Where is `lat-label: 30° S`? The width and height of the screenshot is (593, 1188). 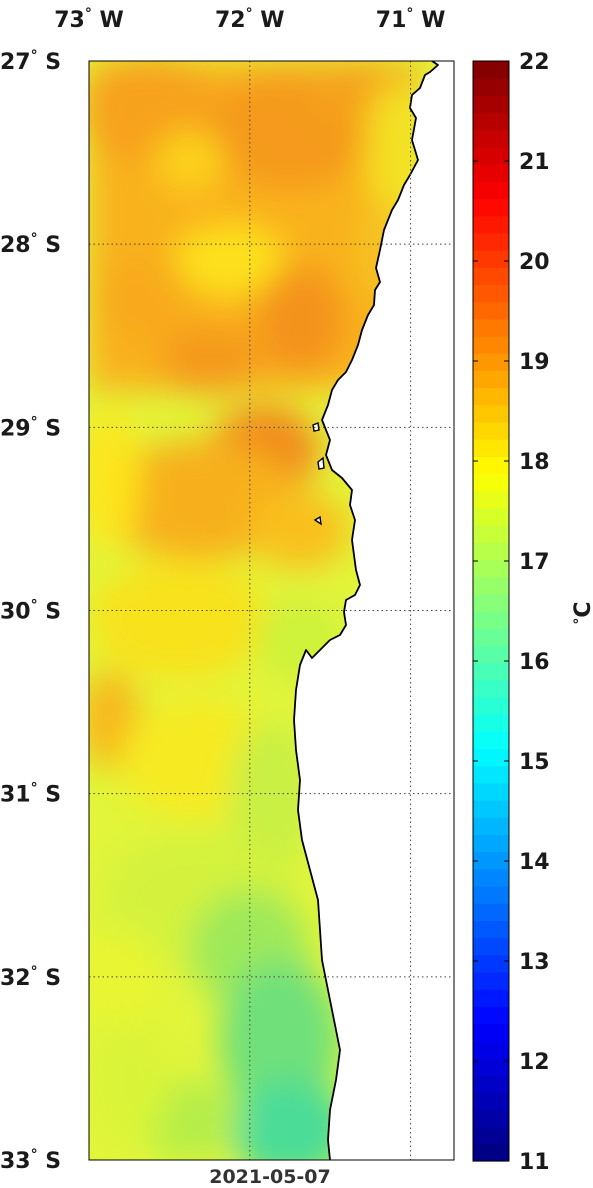
lat-label: 30° S is located at coordinates (30, 611).